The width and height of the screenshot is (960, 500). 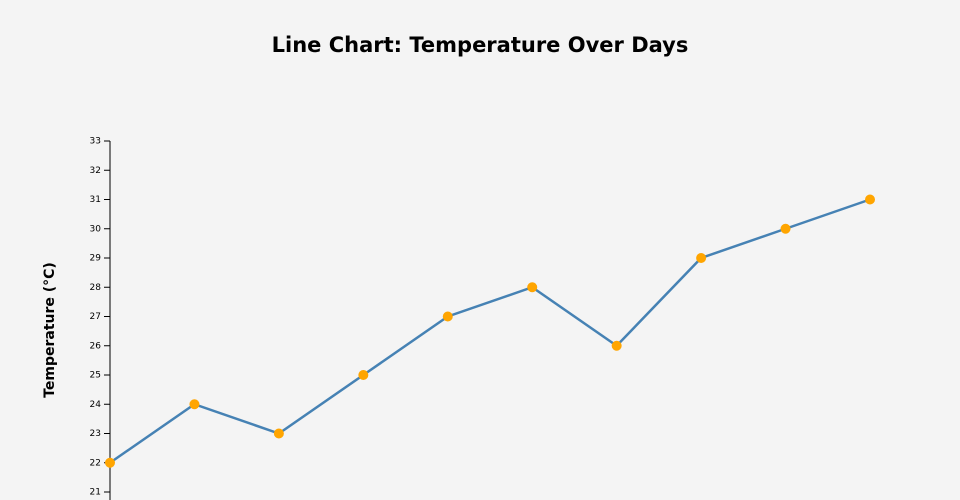 What do you see at coordinates (96, 346) in the screenshot?
I see `y-tick-label: 26` at bounding box center [96, 346].